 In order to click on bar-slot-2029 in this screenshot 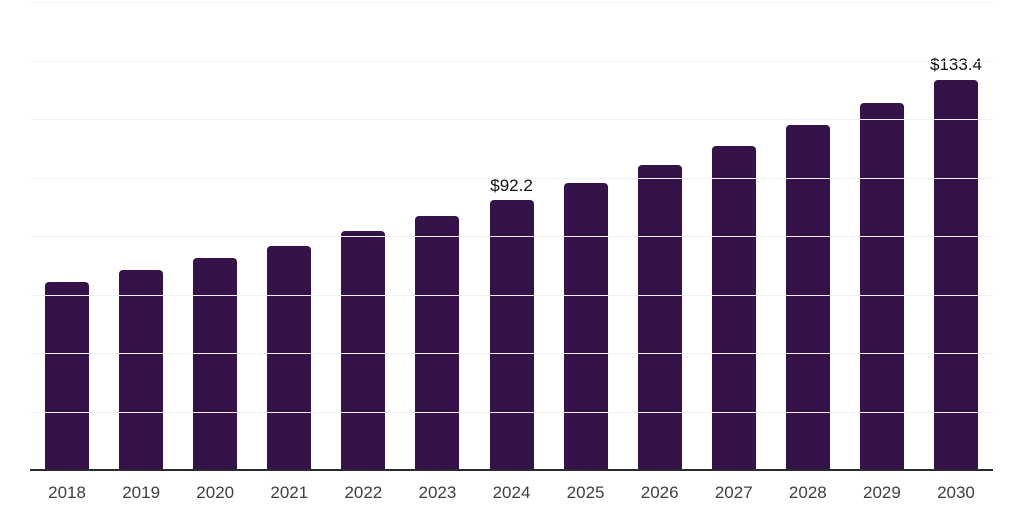, I will do `click(882, 236)`.